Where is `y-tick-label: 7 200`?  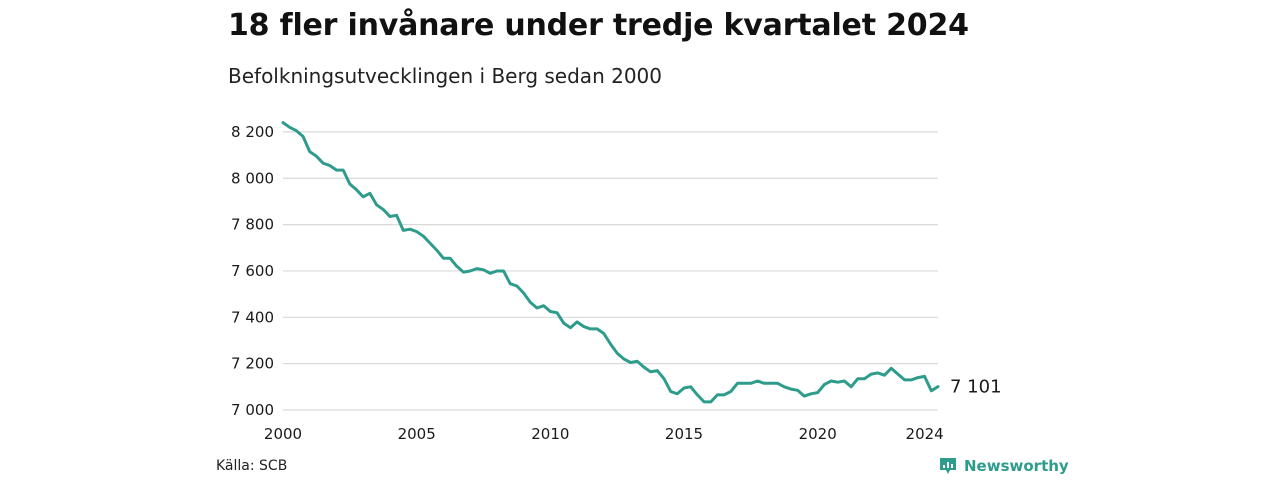 y-tick-label: 7 200 is located at coordinates (252, 364).